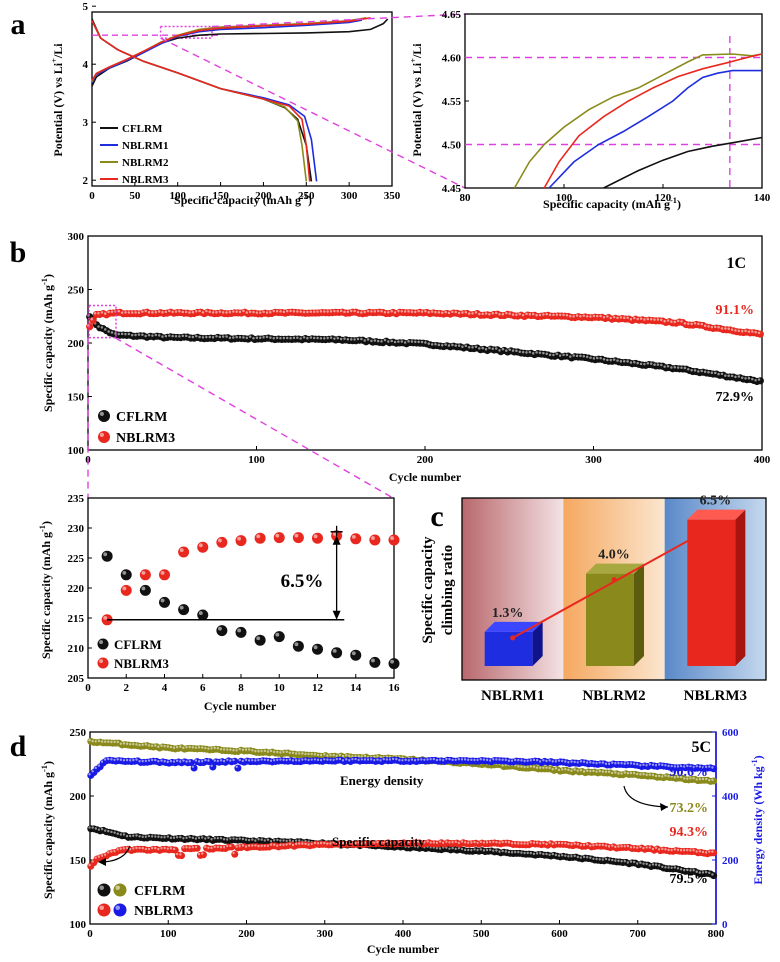 This screenshot has width=780, height=962. What do you see at coordinates (18, 252) in the screenshot?
I see `panel-label-b: b` at bounding box center [18, 252].